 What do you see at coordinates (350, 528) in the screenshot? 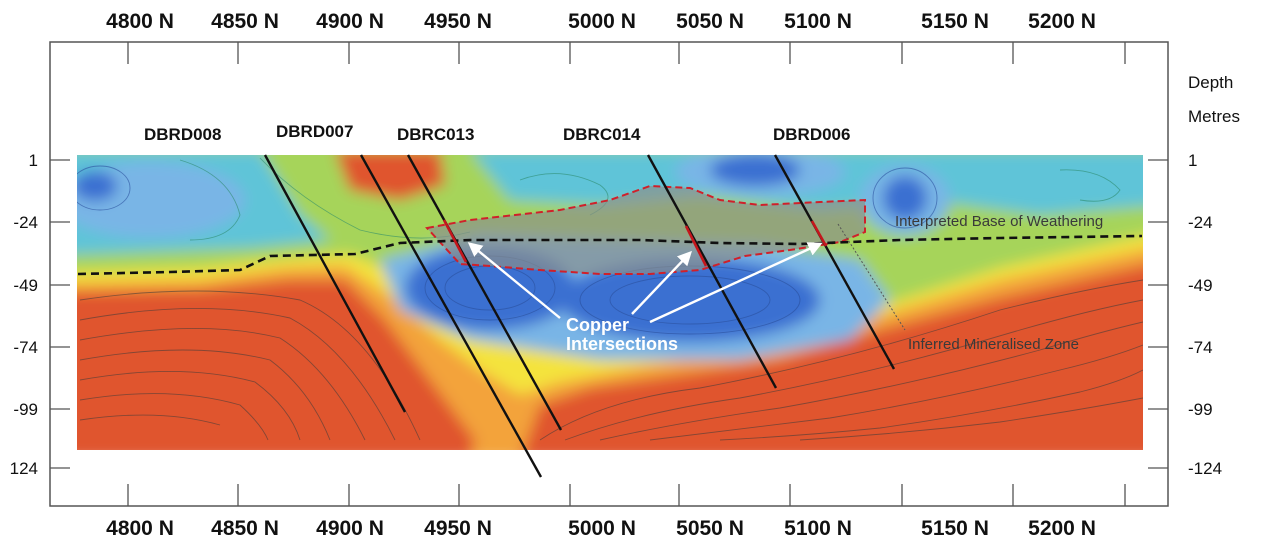
I see `northing-bottom: 4900 N` at bounding box center [350, 528].